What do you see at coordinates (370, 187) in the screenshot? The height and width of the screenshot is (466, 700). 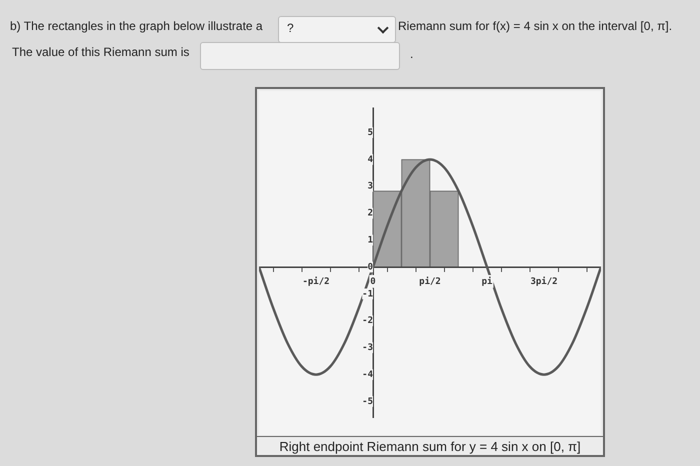 I see `y-tick-label: 3` at bounding box center [370, 187].